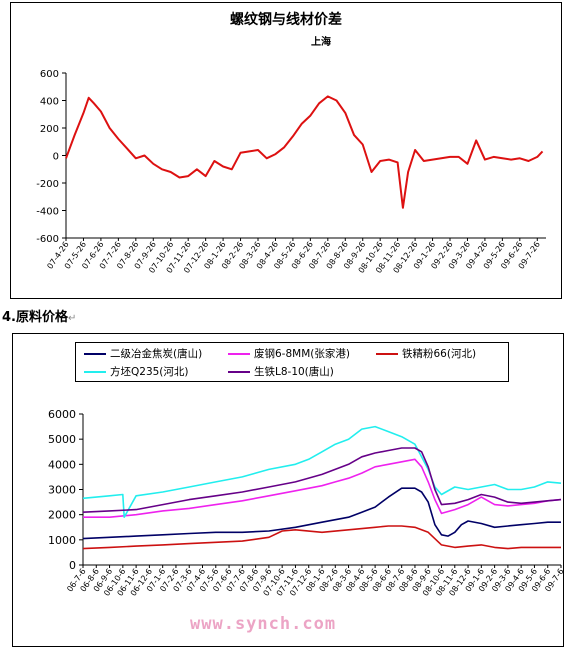 This screenshot has width=565, height=649. Describe the element at coordinates (149, 372) in the screenshot. I see `legend-label: 方坯Q235(河北)` at that location.